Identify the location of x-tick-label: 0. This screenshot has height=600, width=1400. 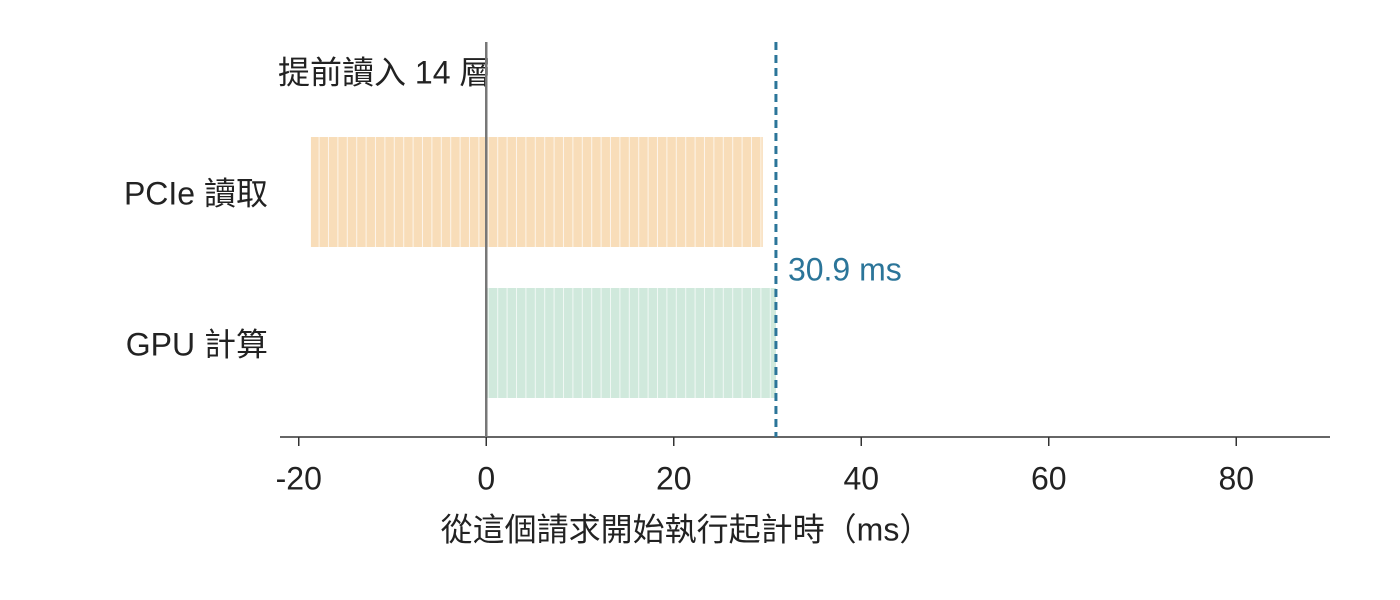
(486, 478).